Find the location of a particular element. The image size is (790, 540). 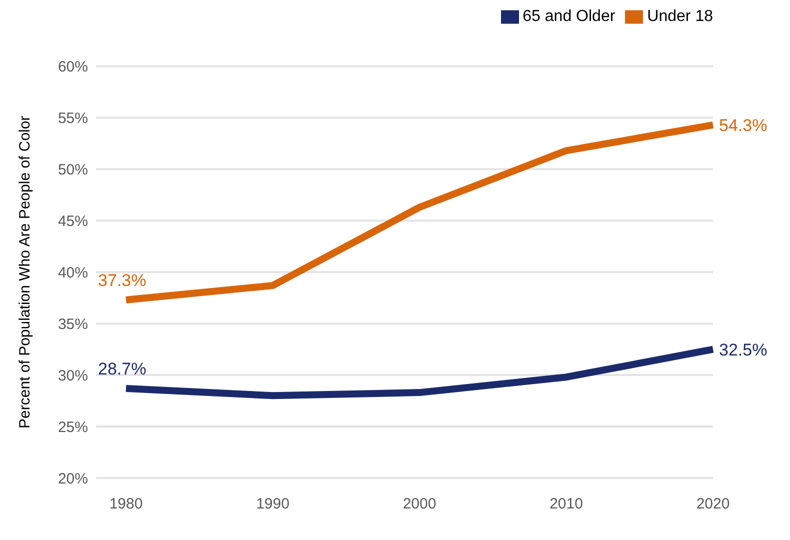

x-tick-label: 1980 is located at coordinates (126, 504).